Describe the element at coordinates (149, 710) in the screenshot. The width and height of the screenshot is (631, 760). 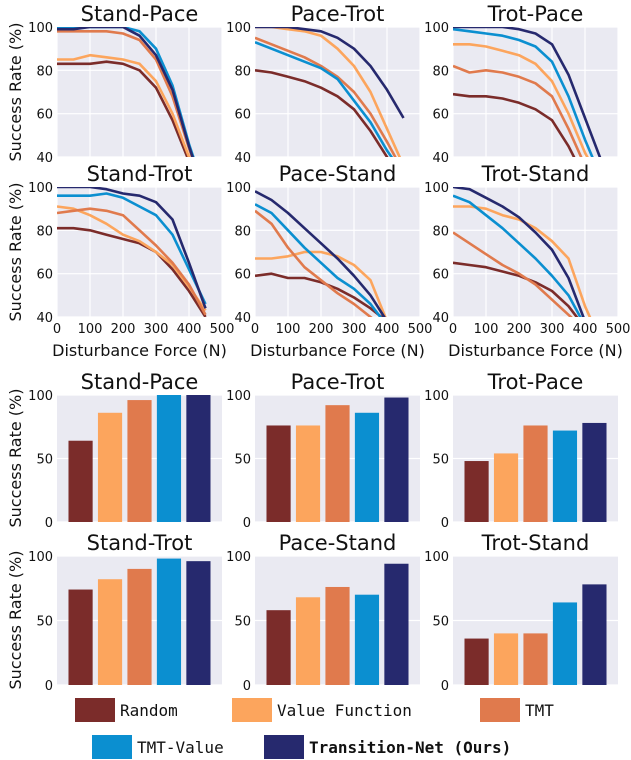
I see `legend-label-random: Random` at that location.